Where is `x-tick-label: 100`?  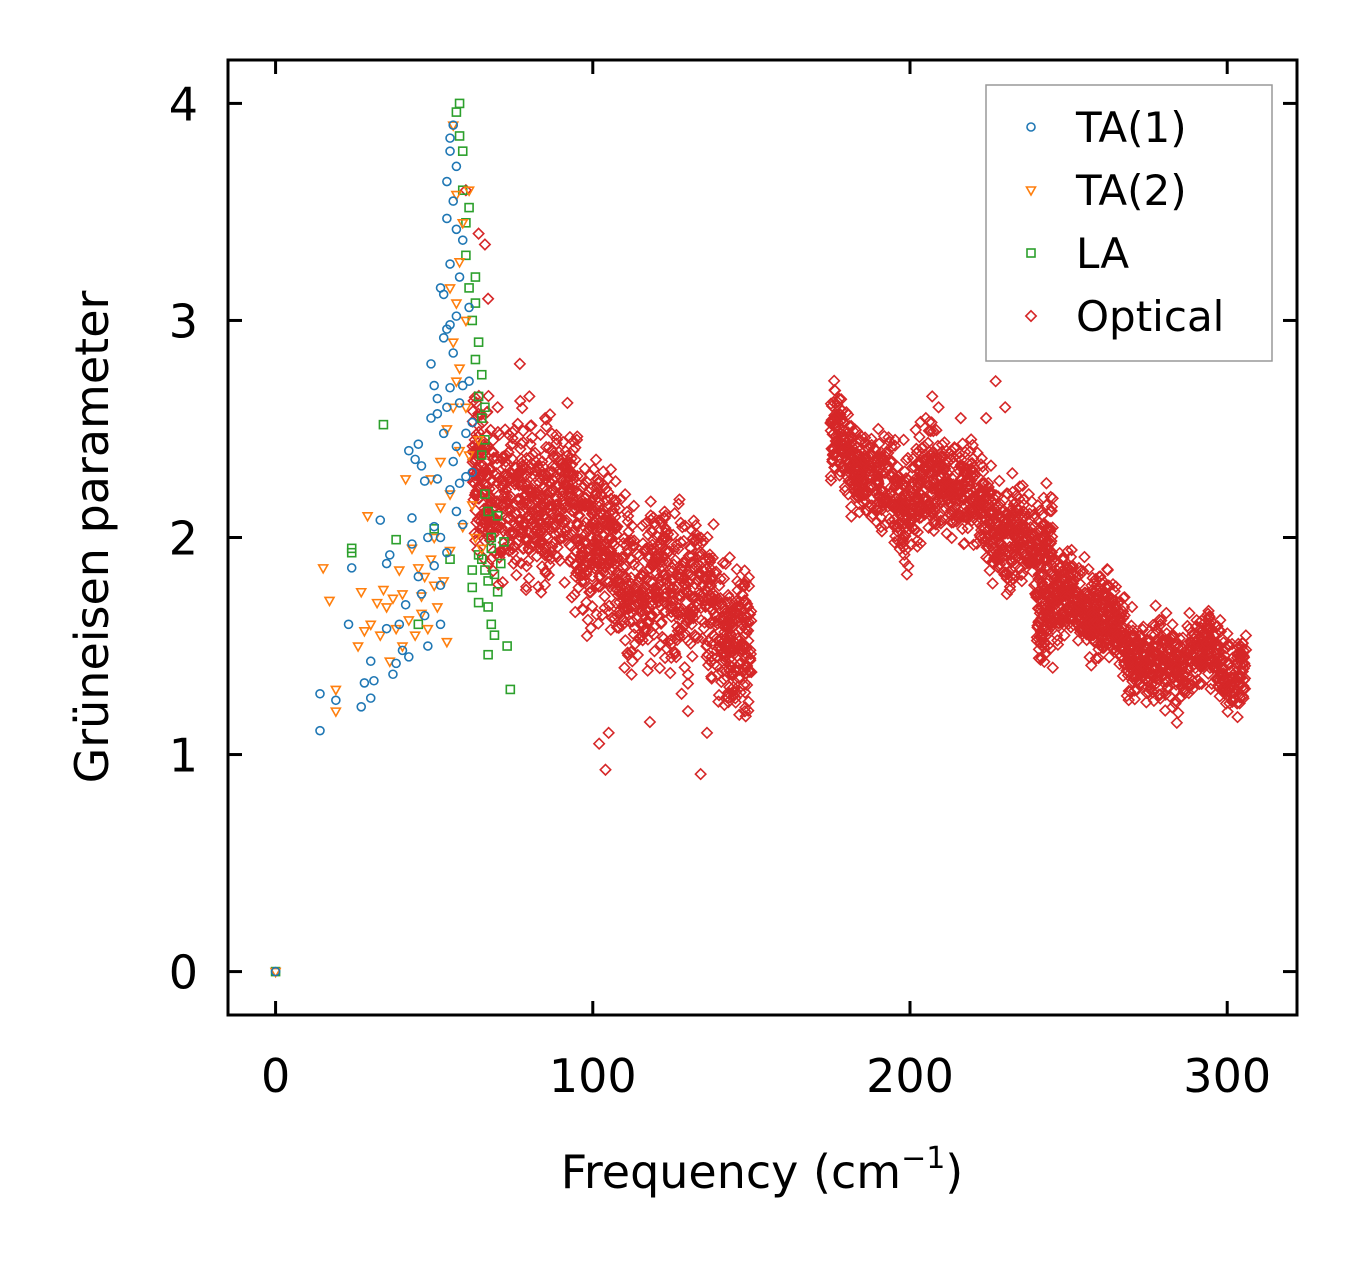 x-tick-label: 100 is located at coordinates (593, 1076).